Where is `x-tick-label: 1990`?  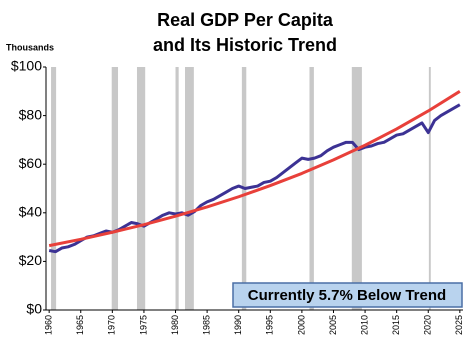 x-tick-label: 1990 is located at coordinates (238, 325).